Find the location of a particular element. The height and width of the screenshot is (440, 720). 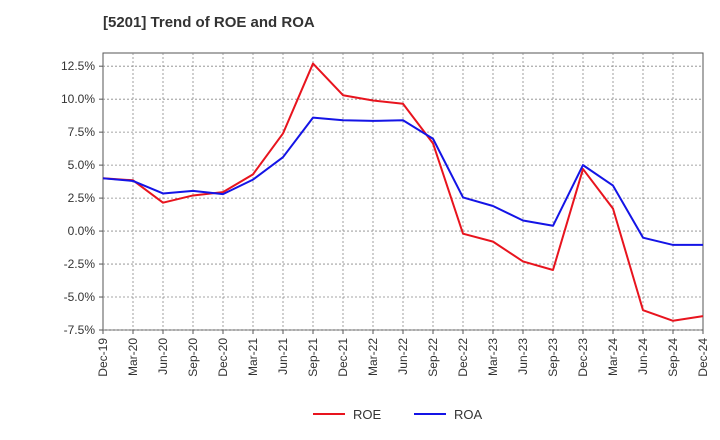

x-tick-label: Dec-22 is located at coordinates (463, 357).